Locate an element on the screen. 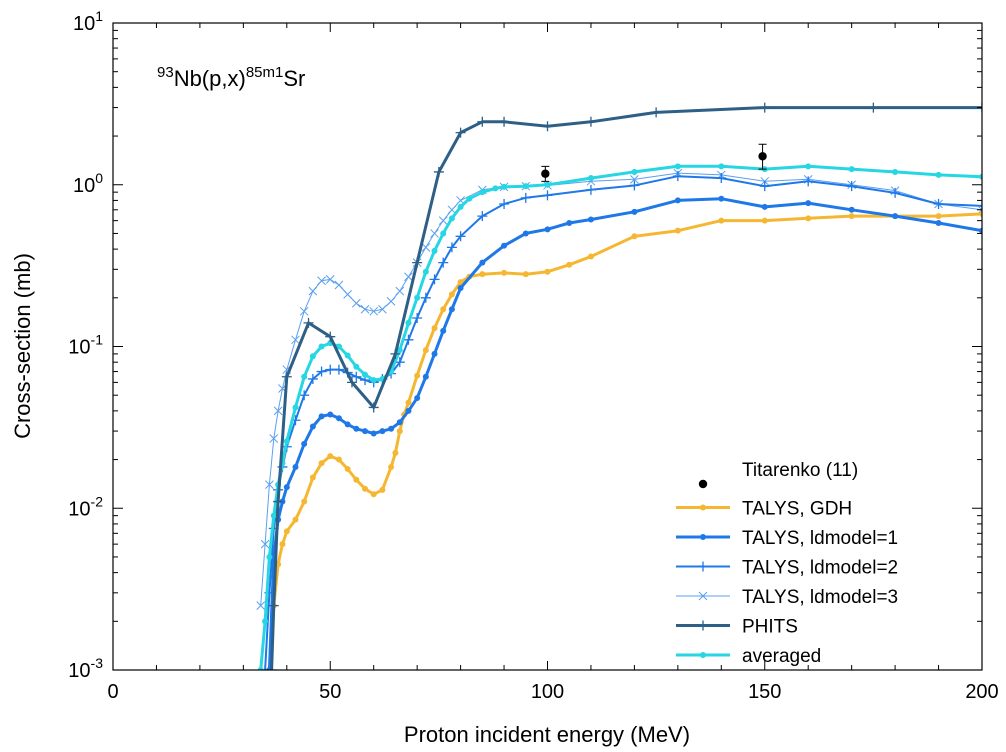 Image resolution: width=1006 pixels, height=752 pixels. x-tick-label: 0 is located at coordinates (112, 692).